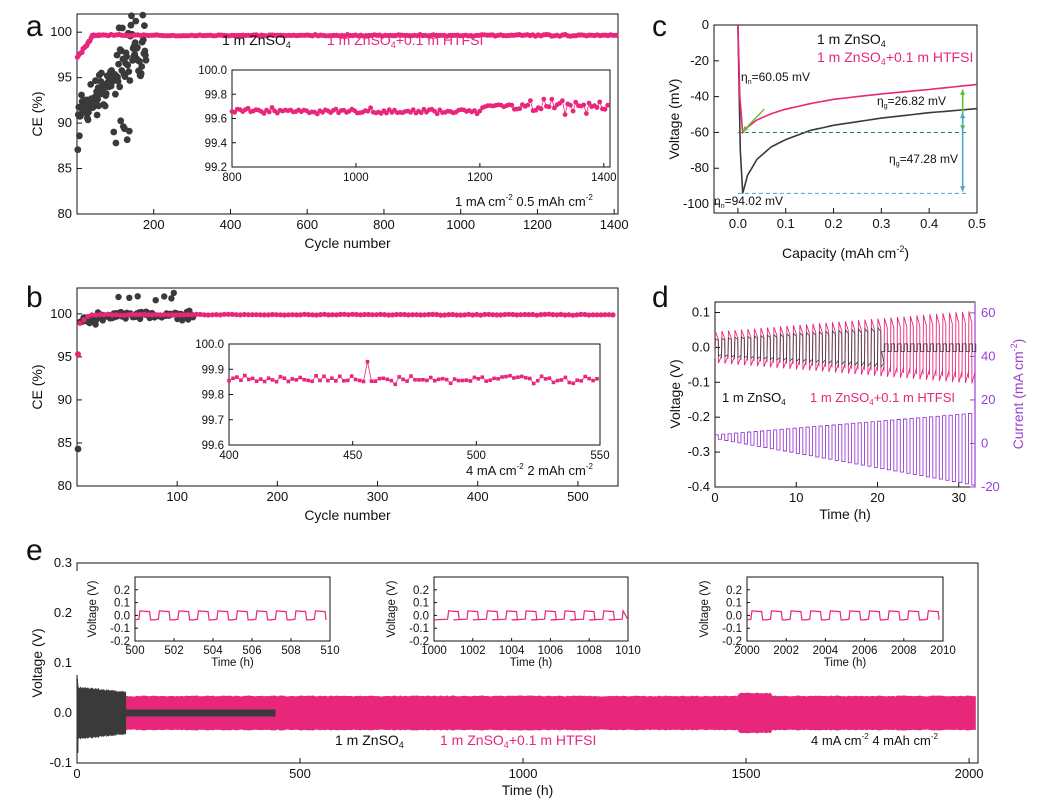 This screenshot has width=1050, height=810. What do you see at coordinates (734, 591) in the screenshot?
I see `e-inset-3-ytick-label: 0.2` at bounding box center [734, 591].